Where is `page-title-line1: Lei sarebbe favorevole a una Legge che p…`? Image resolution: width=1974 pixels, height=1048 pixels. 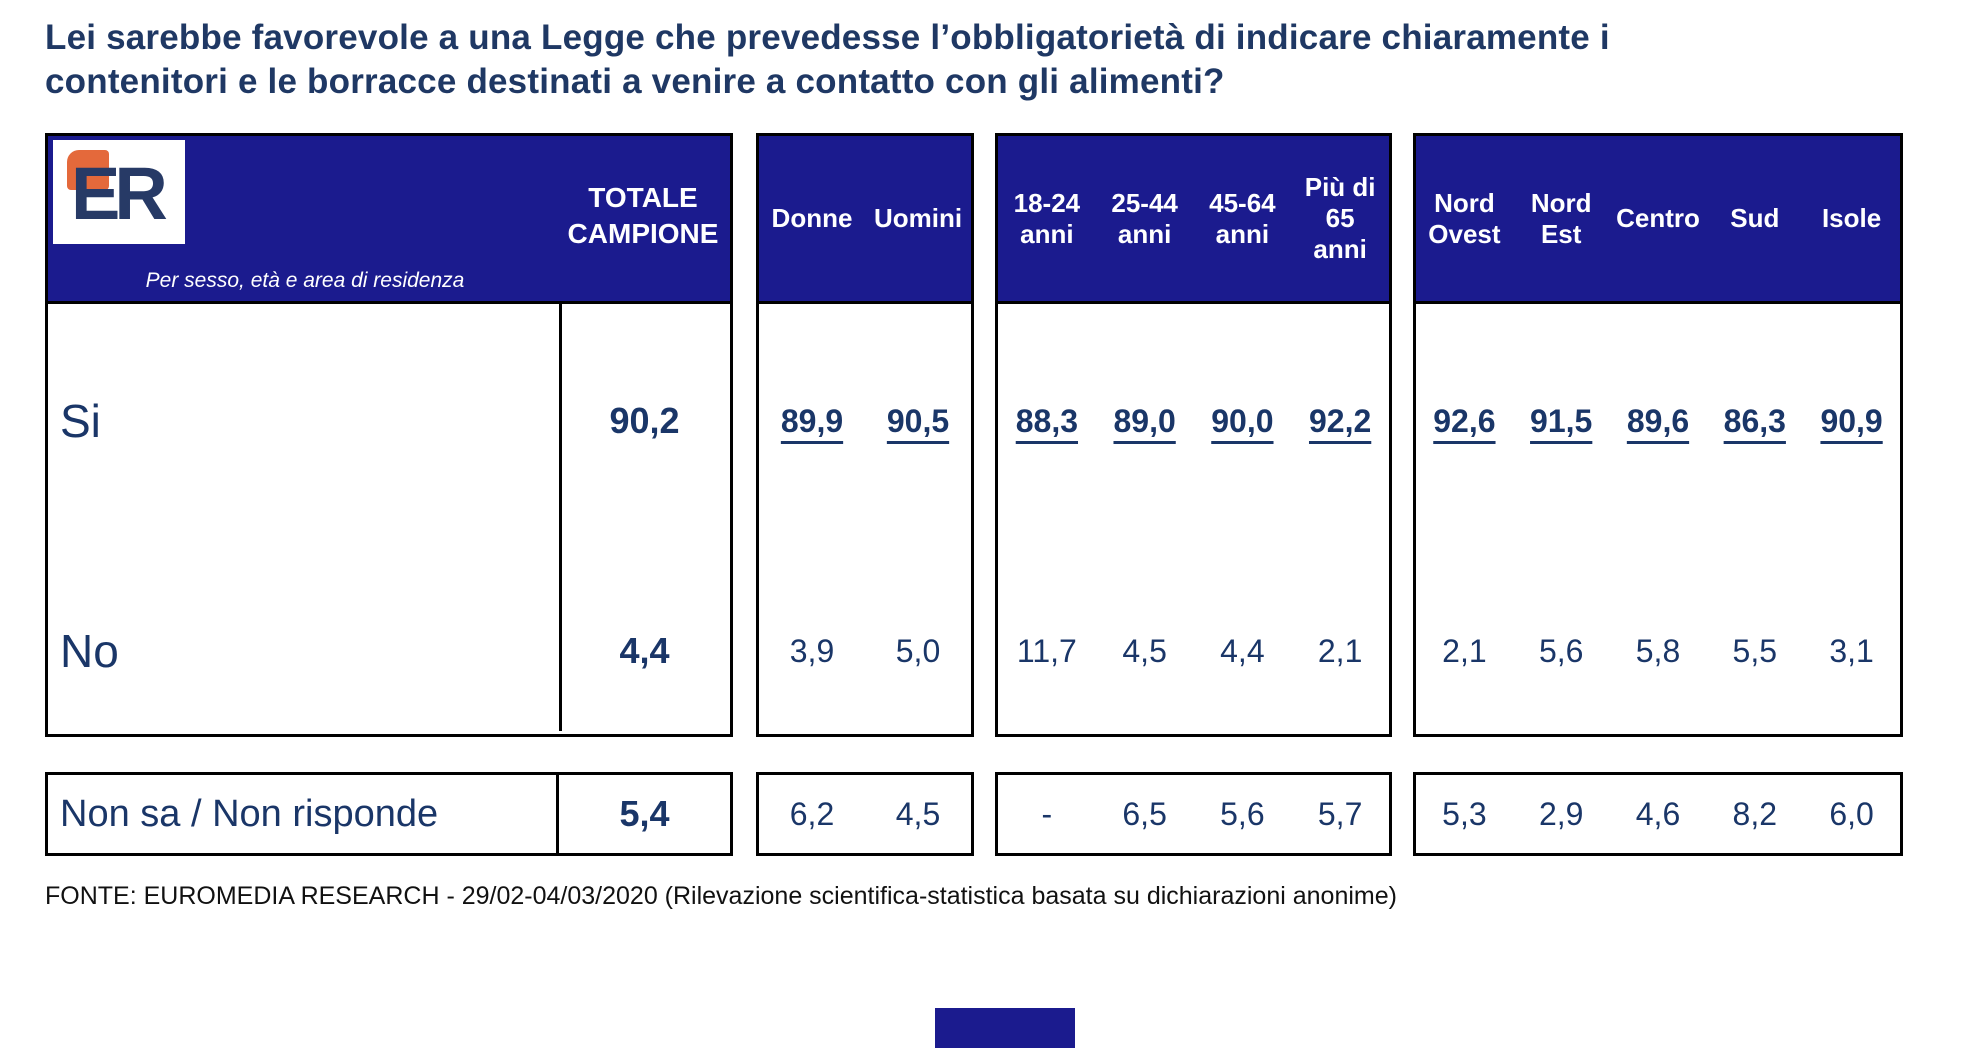 page-title-line1: Lei sarebbe favorevole a una Legge che p… is located at coordinates (827, 37).